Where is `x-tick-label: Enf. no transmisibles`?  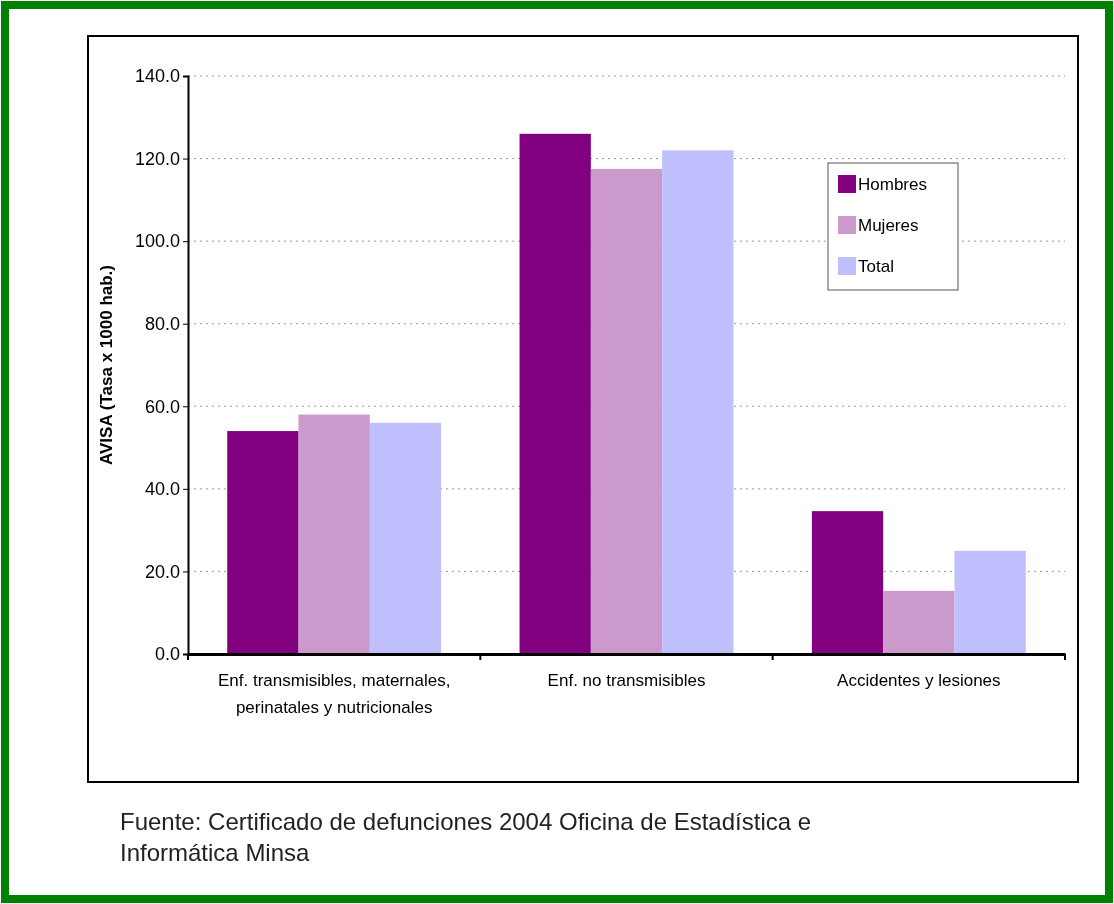
x-tick-label: Enf. no transmisibles is located at coordinates (626, 681).